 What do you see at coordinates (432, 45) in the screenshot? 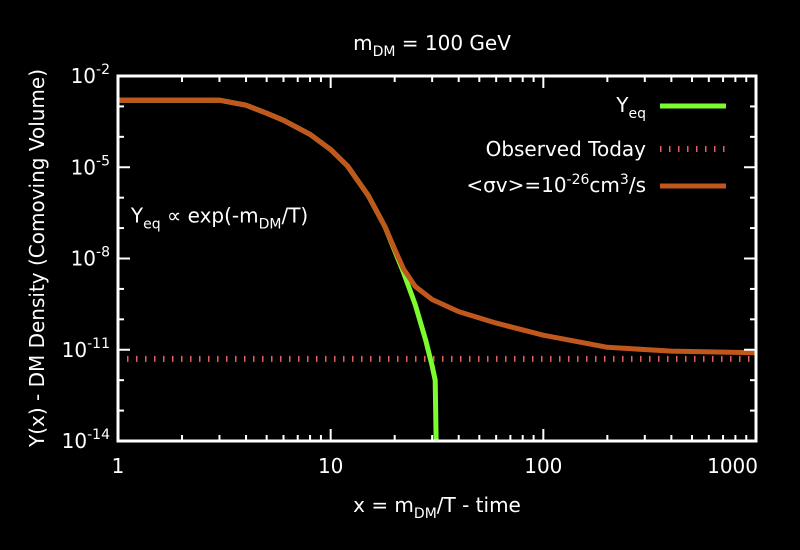
I see `chart-title: mDM = 100 GeV` at bounding box center [432, 45].